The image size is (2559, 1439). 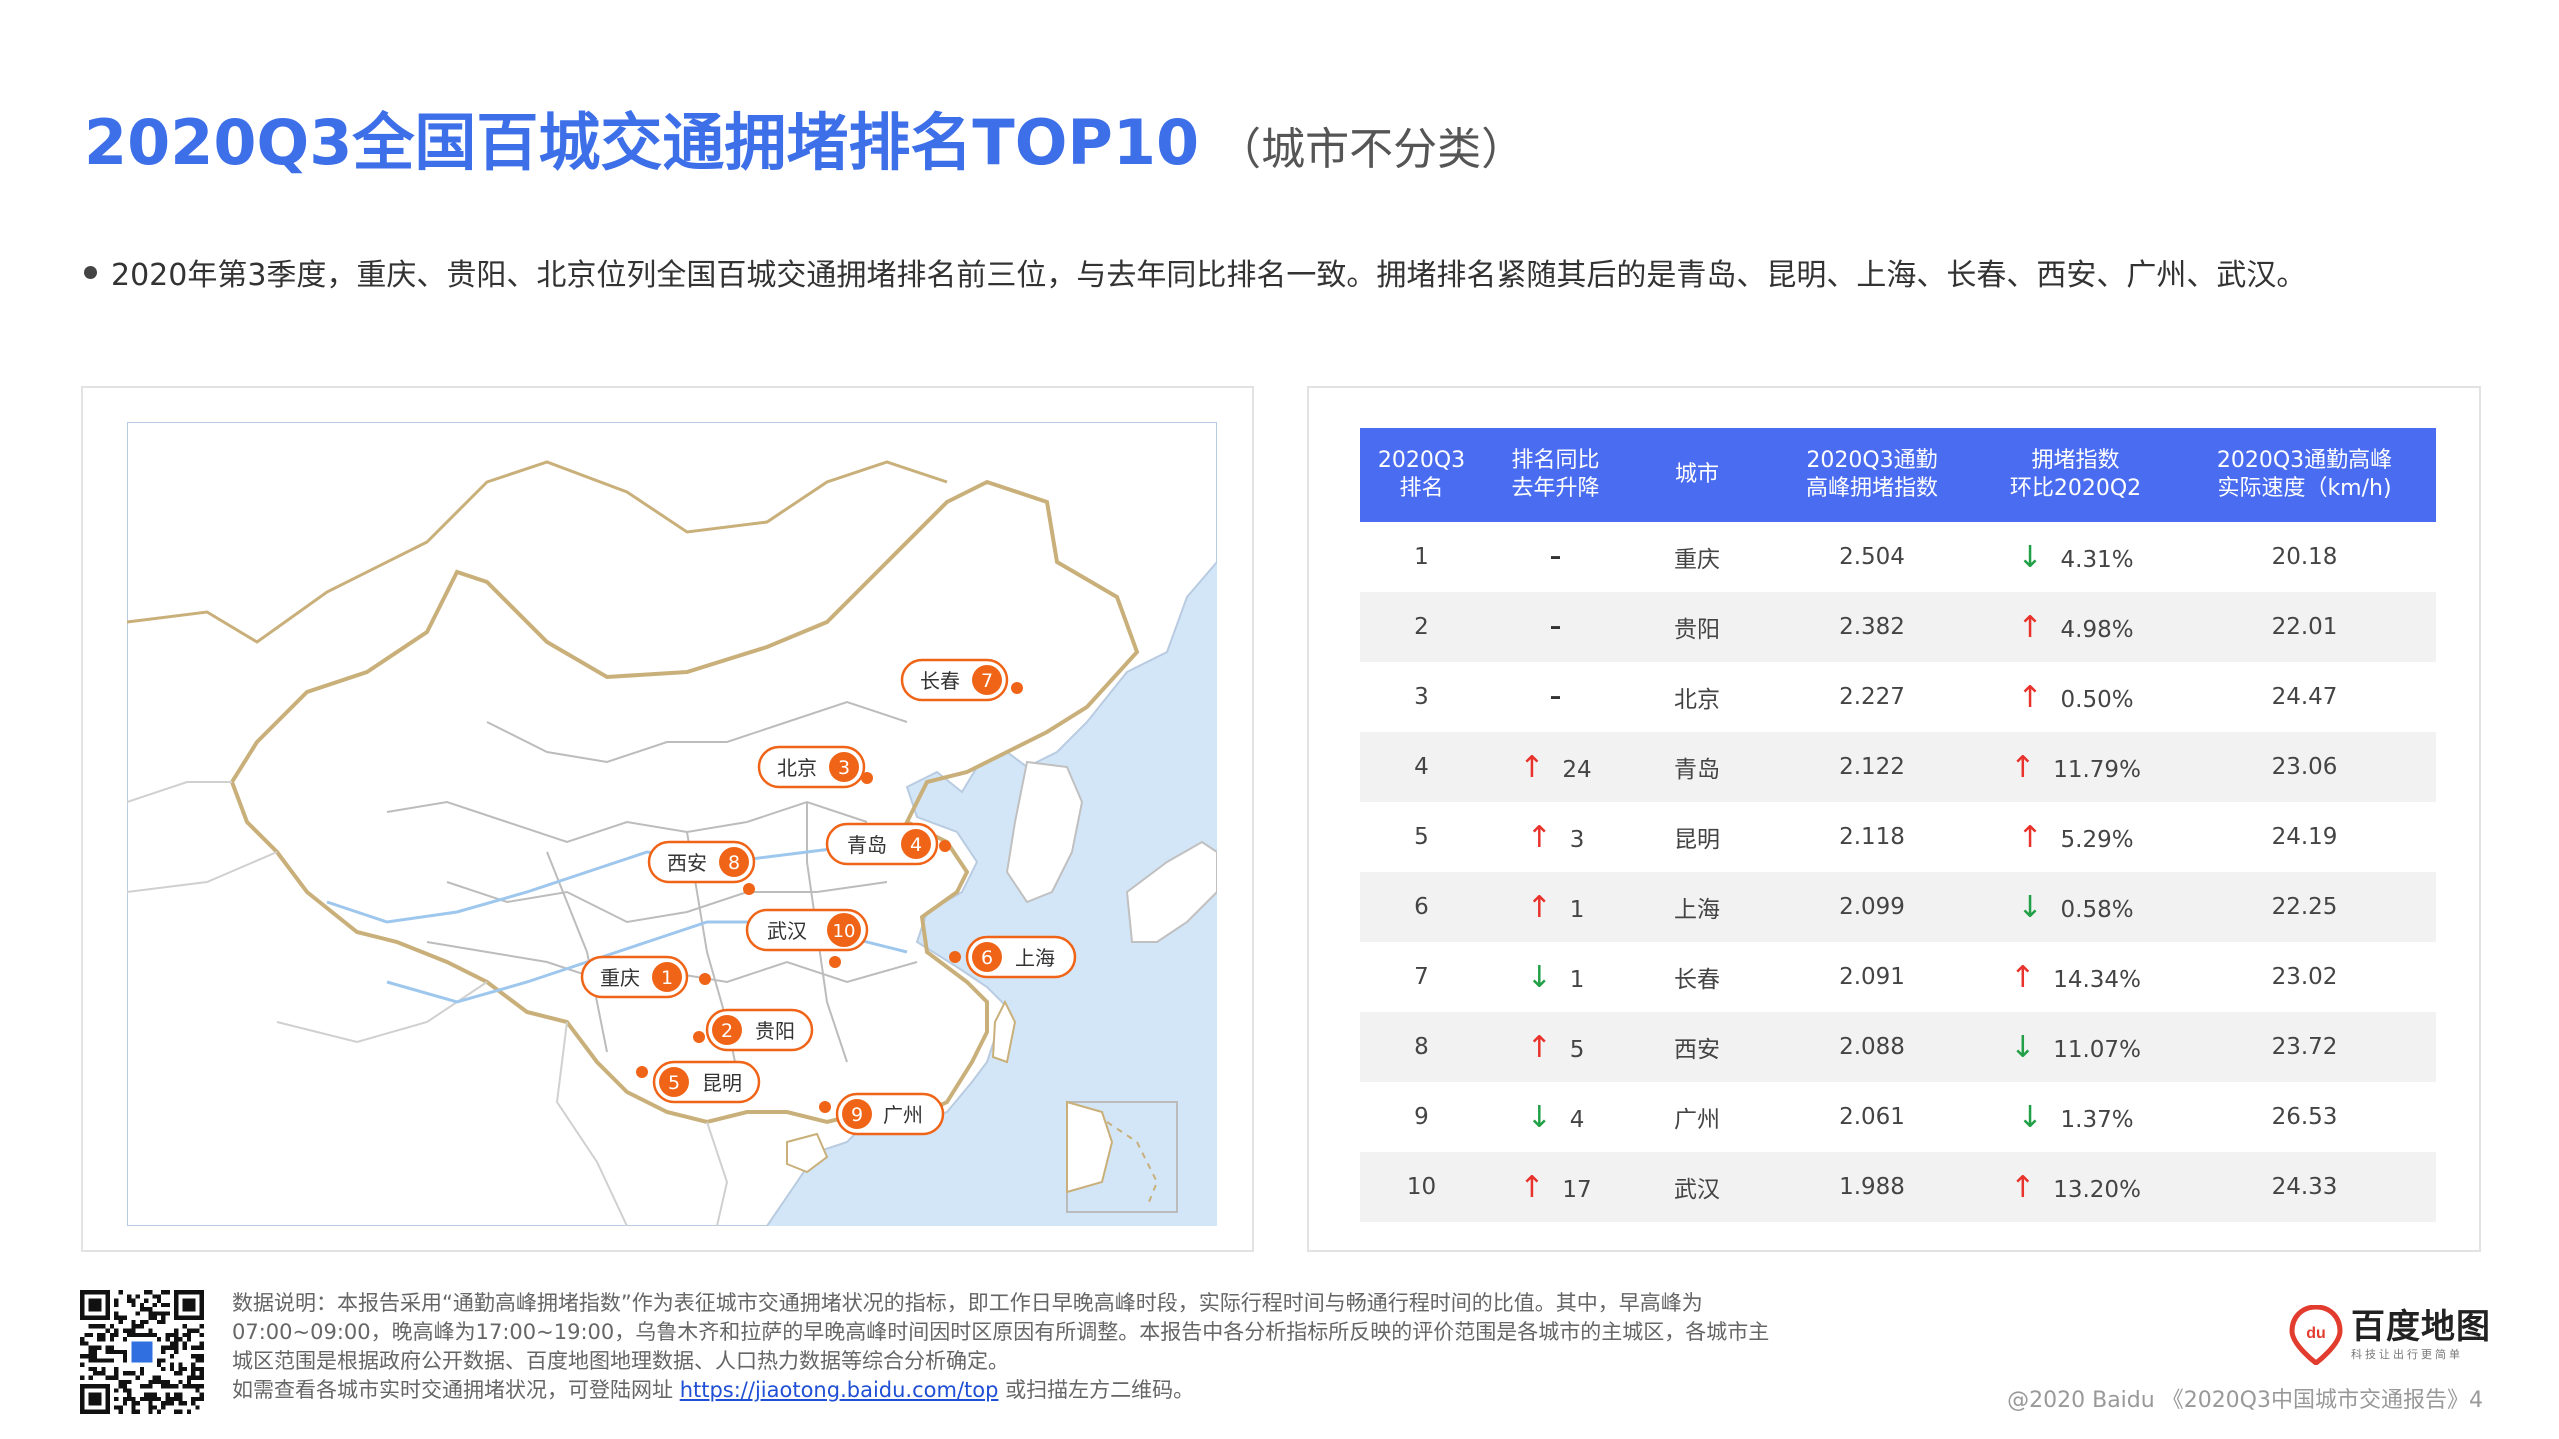 What do you see at coordinates (2304, 837) in the screenshot?
I see `speed-value: 24.19` at bounding box center [2304, 837].